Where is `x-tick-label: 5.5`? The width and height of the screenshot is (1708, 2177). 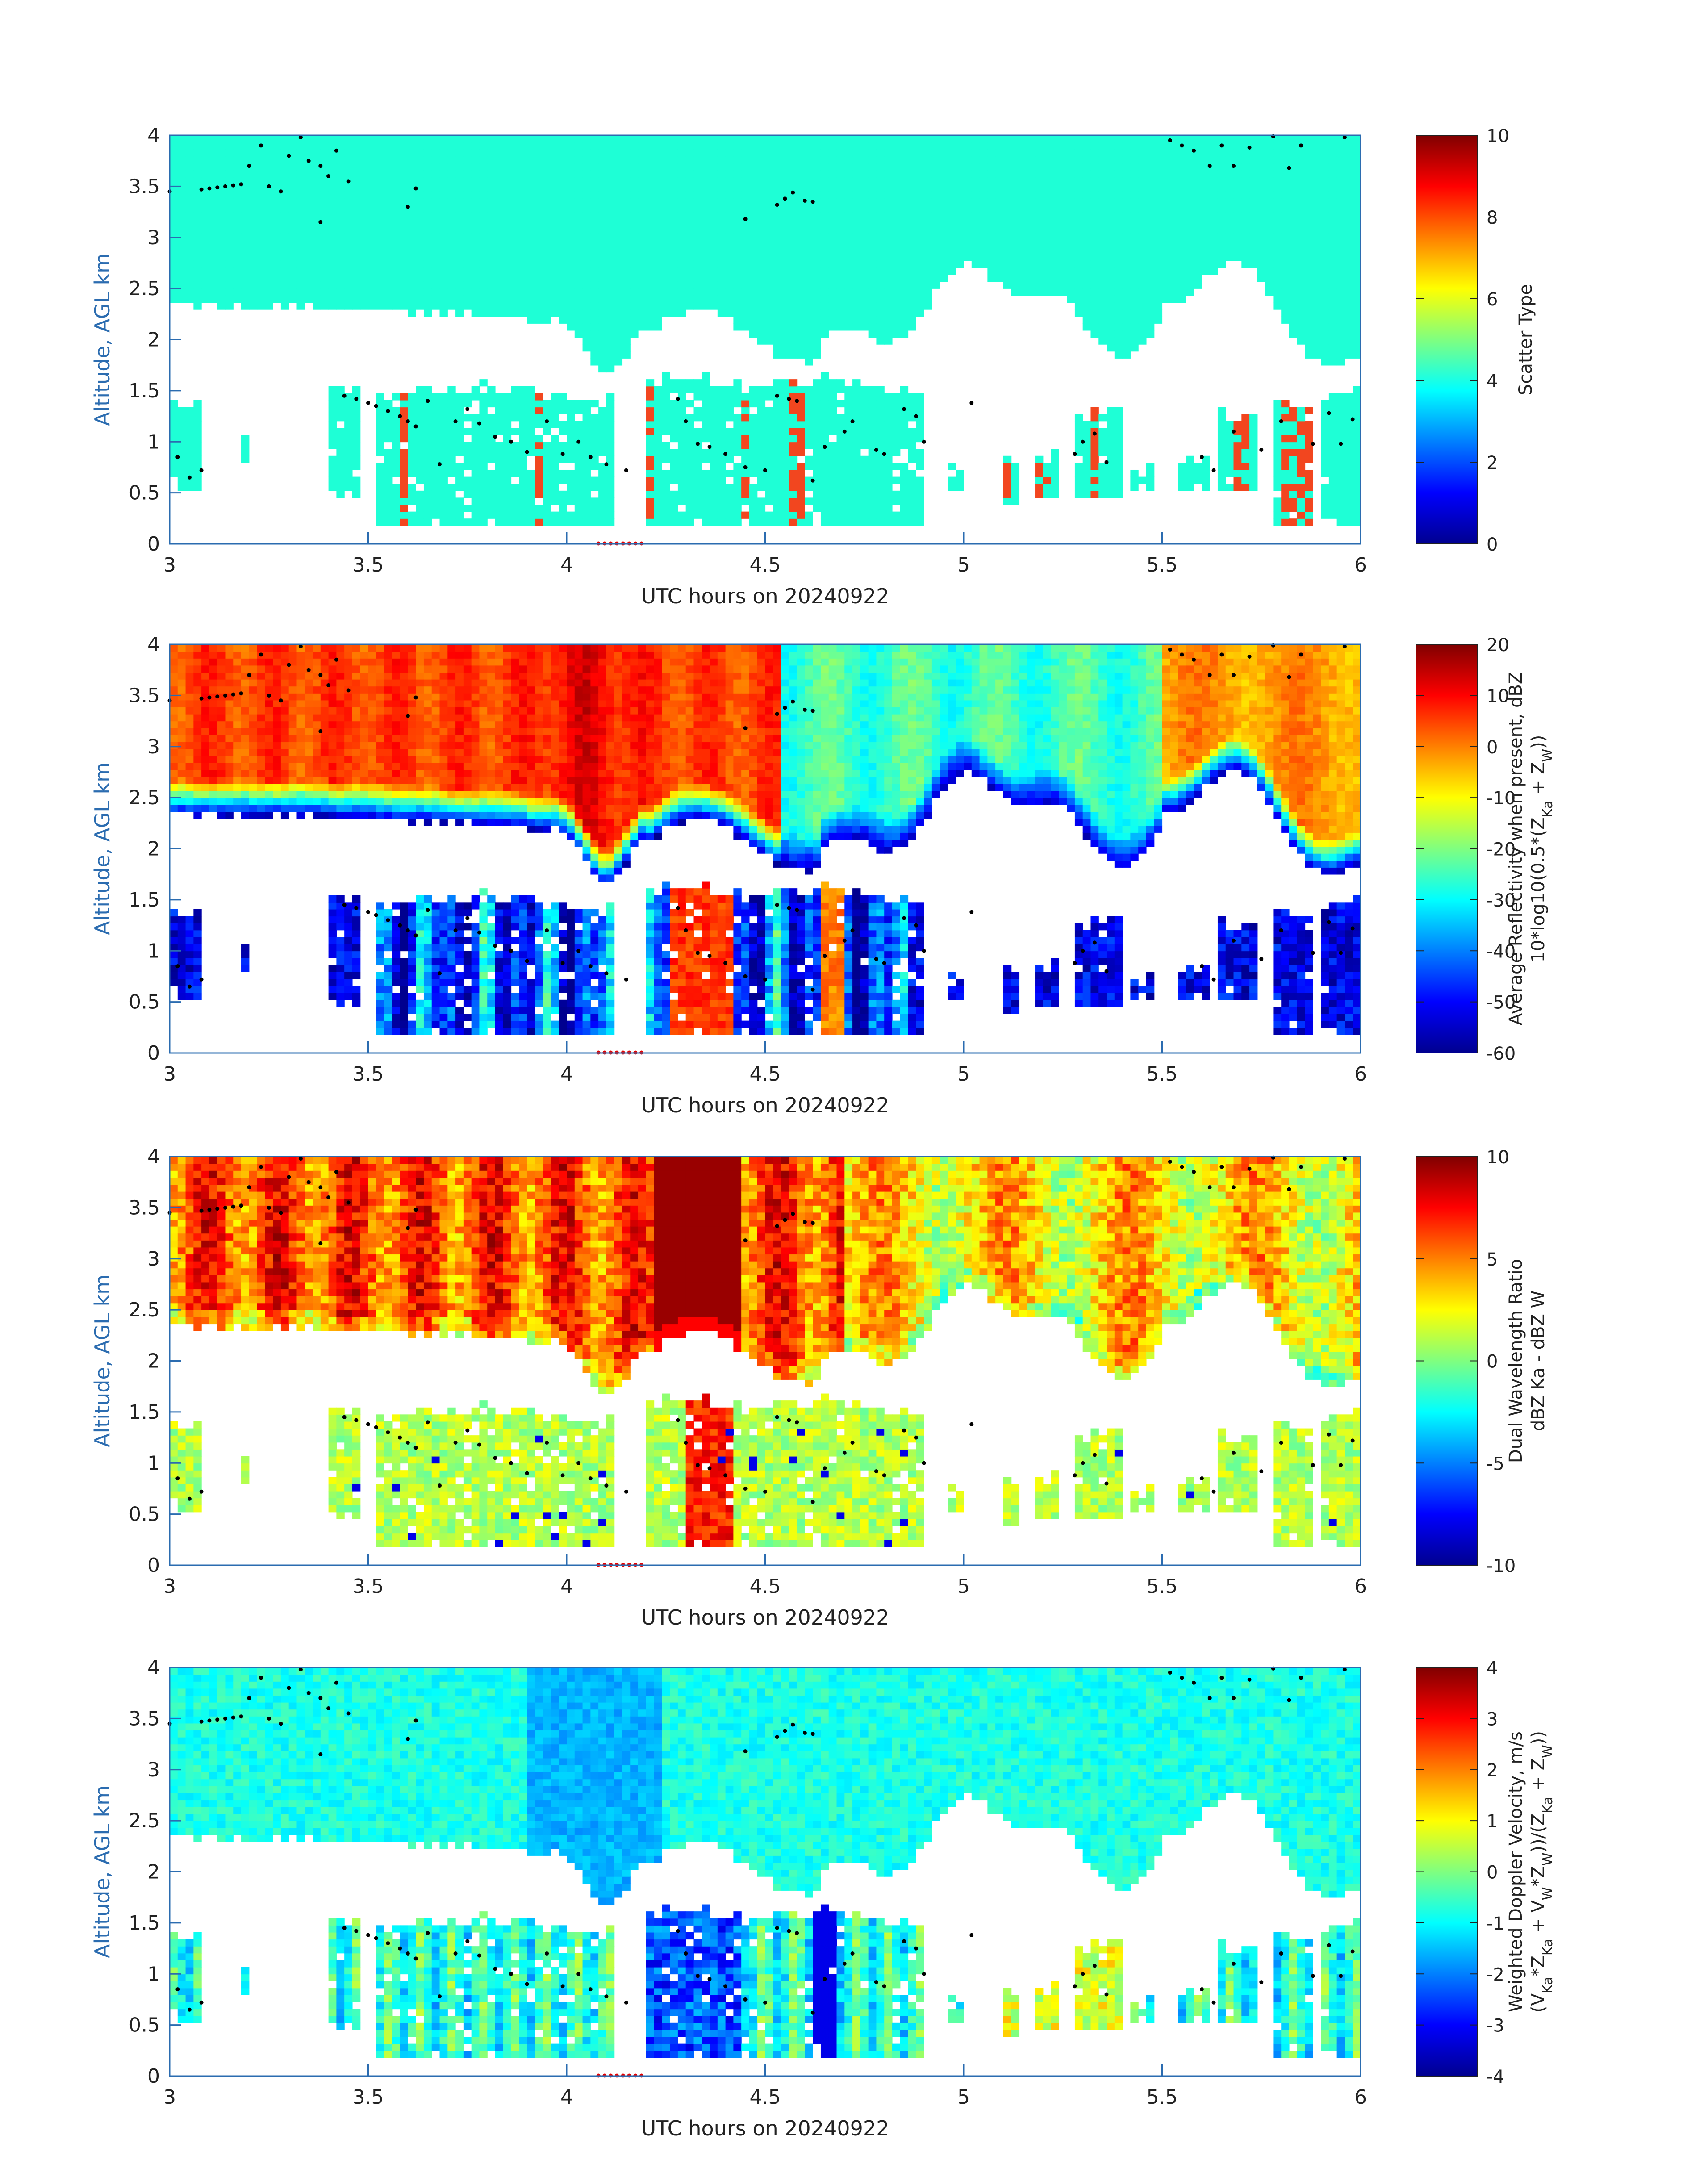 x-tick-label: 5.5 is located at coordinates (1162, 1586).